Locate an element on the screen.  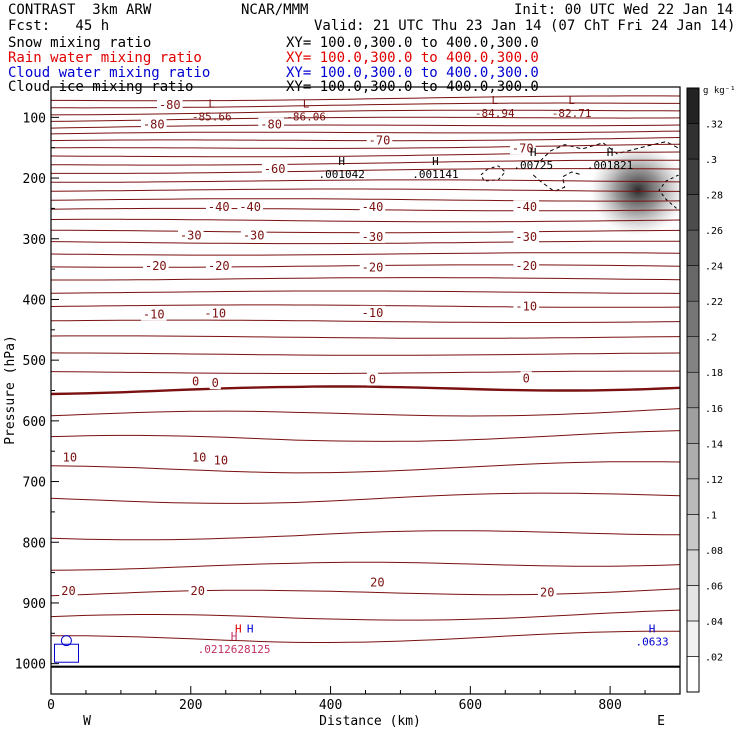
extremum-value: -85.66 is located at coordinates (212, 116).